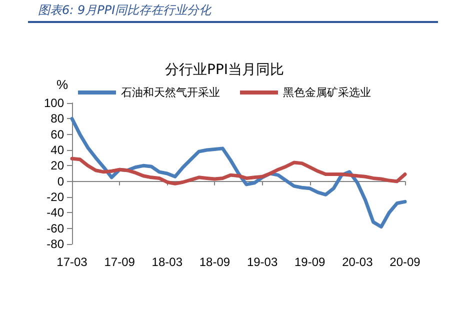 The width and height of the screenshot is (449, 326). What do you see at coordinates (405, 262) in the screenshot?
I see `x-tick-label: 20-09` at bounding box center [405, 262].